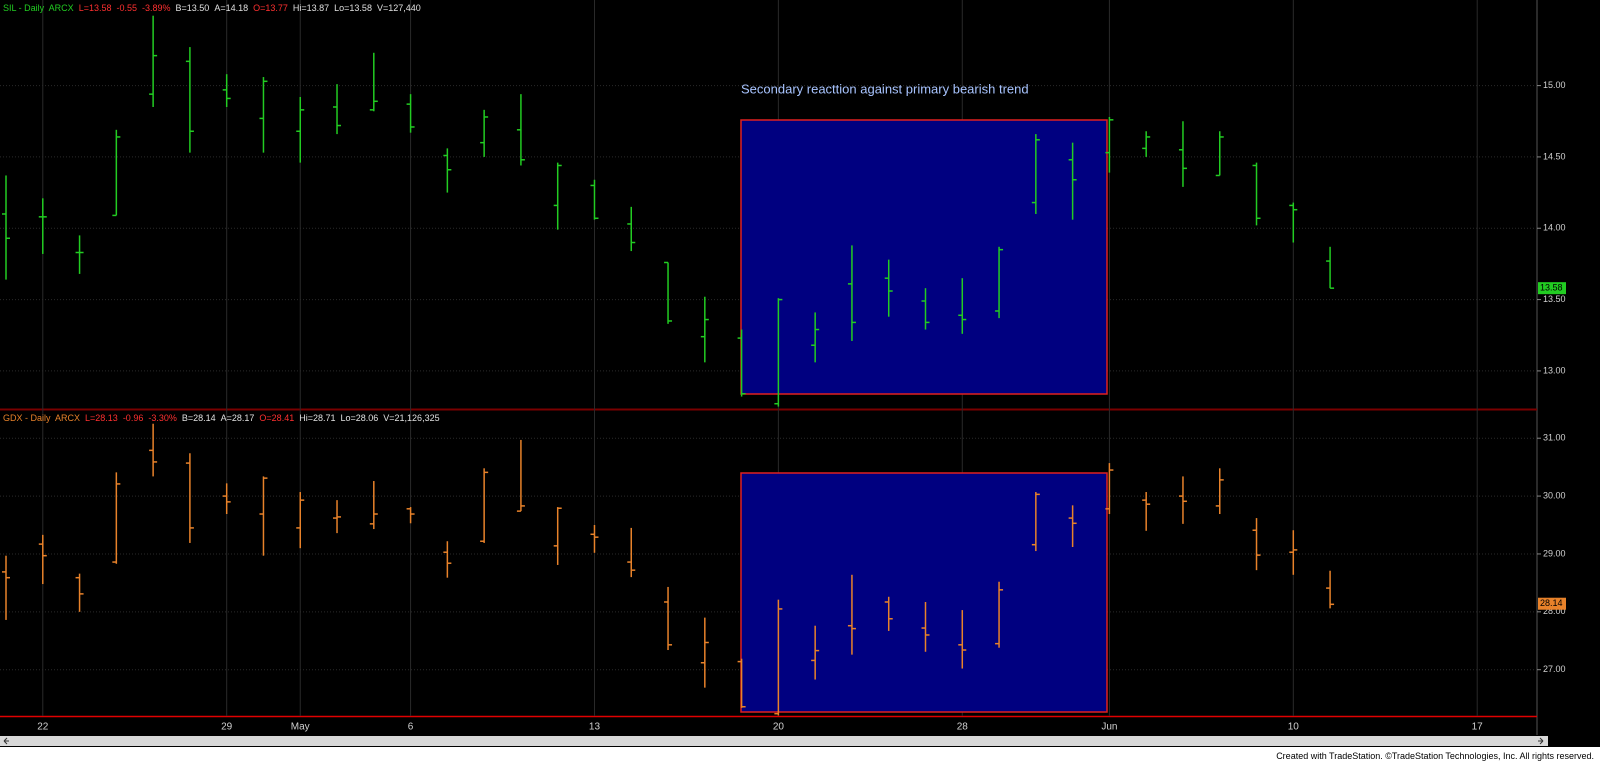 The image size is (1600, 777). Describe the element at coordinates (411, 418) in the screenshot. I see `header-item: V=21,126,325` at that location.